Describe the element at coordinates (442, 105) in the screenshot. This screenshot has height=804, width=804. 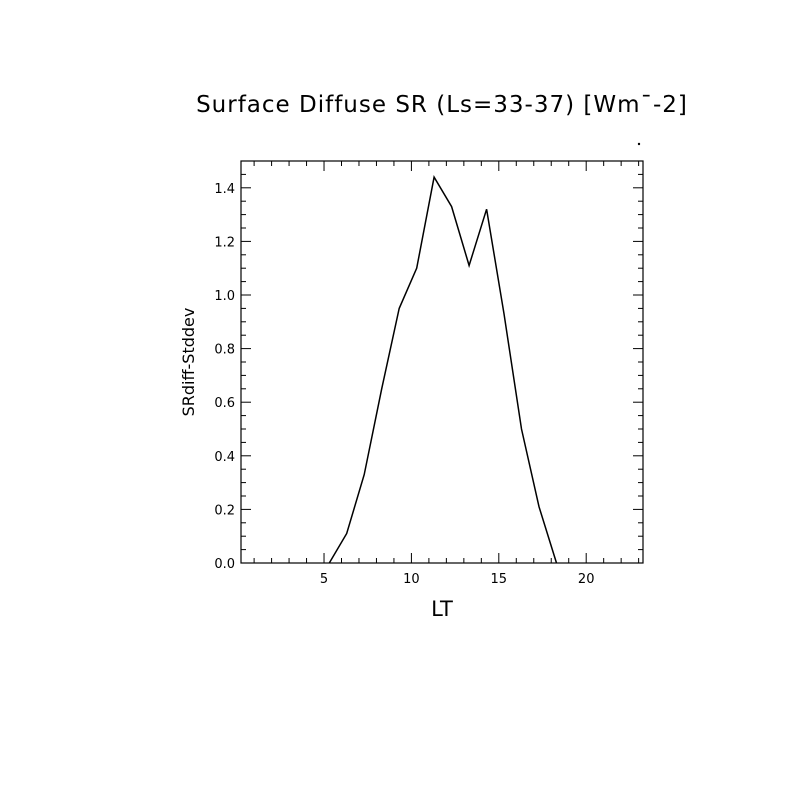
I see `chart-title: Surface Diffuse SR (Ls=33-37) [Wm¯-2]` at that location.